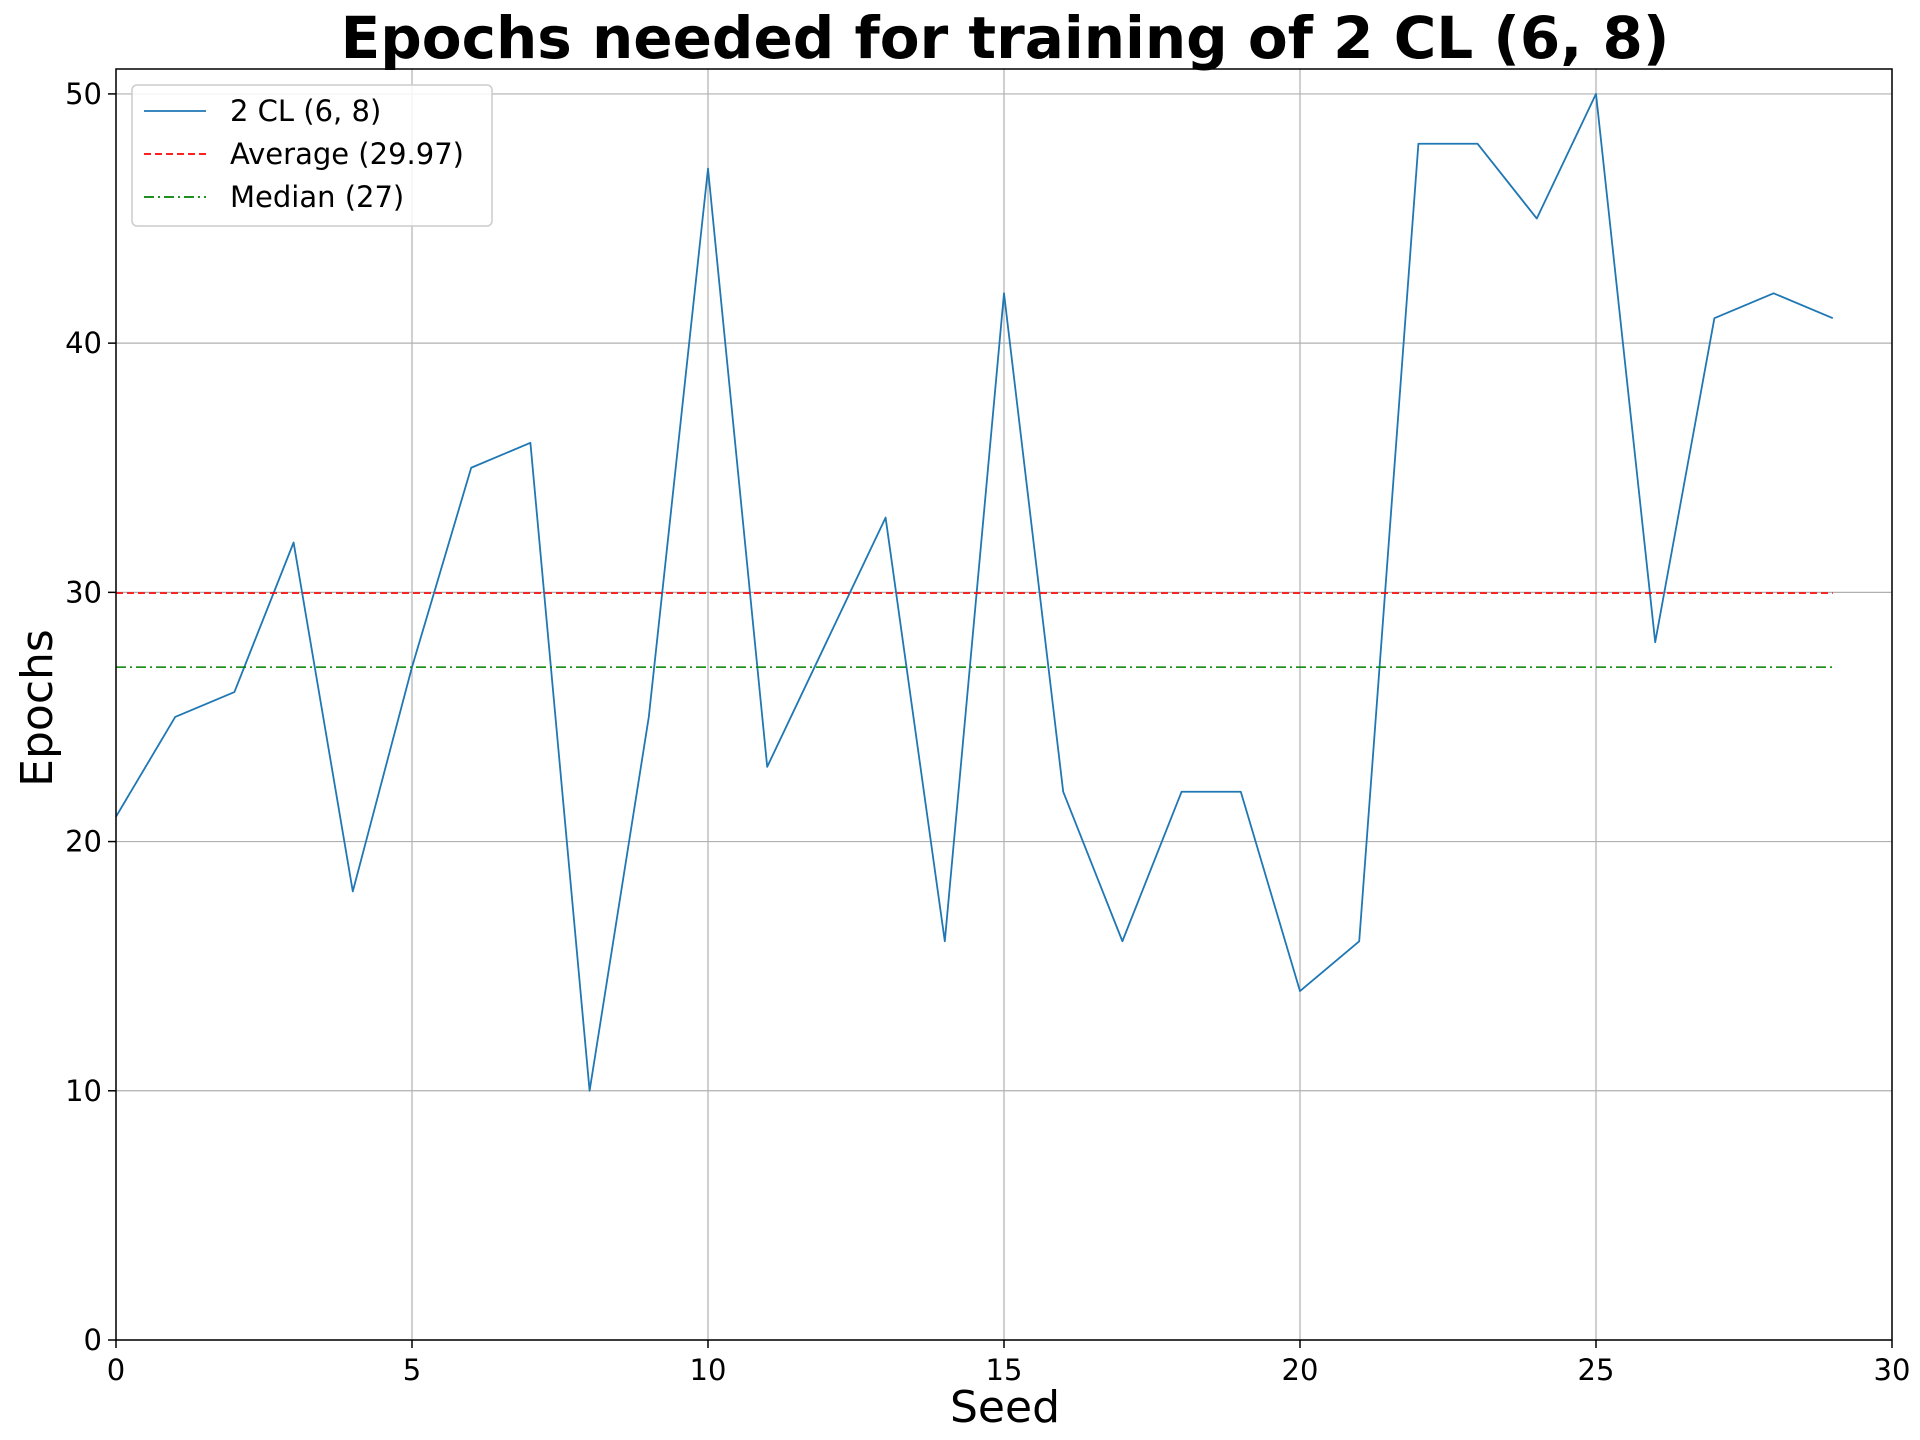 The image size is (1920, 1440). Describe the element at coordinates (93, 1340) in the screenshot. I see `y-tick-label: 0` at that location.